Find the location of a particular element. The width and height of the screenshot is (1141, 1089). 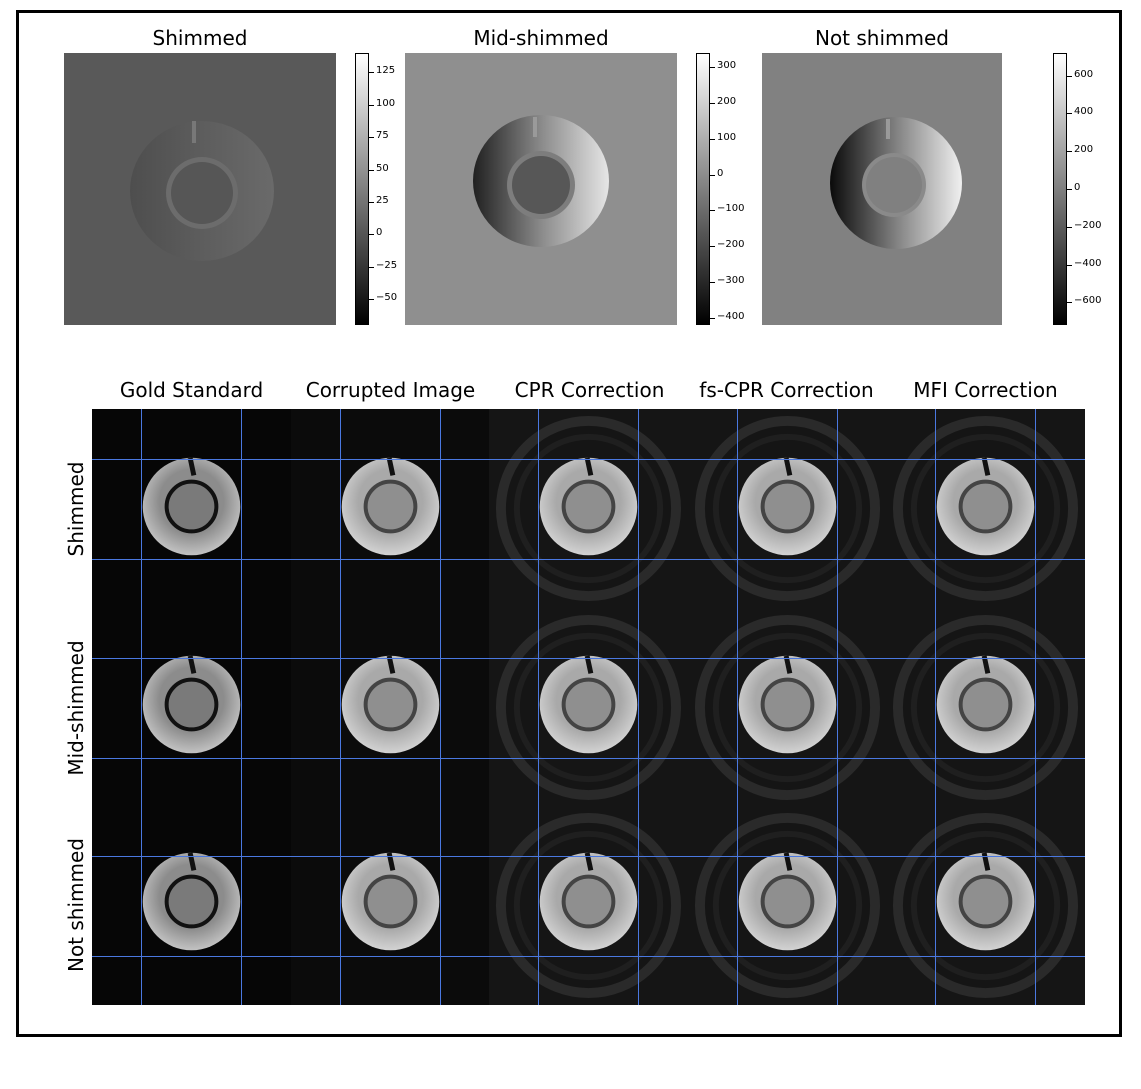

colorbar-tick-label: 300 is located at coordinates (727, 66).